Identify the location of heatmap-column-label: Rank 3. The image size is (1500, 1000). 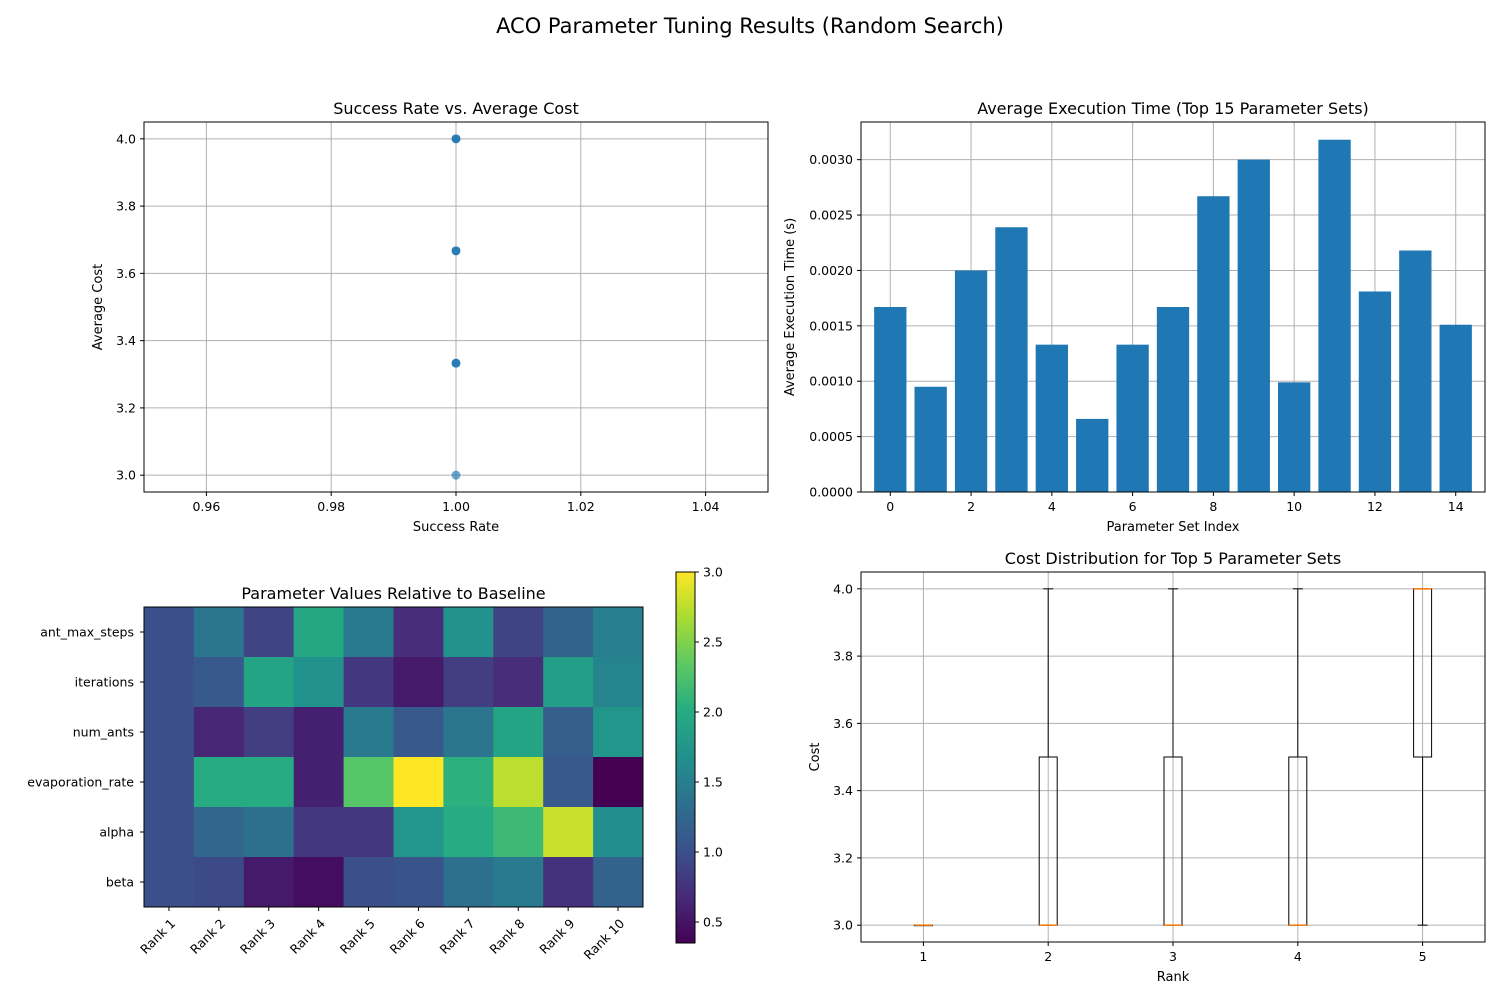
(257, 936).